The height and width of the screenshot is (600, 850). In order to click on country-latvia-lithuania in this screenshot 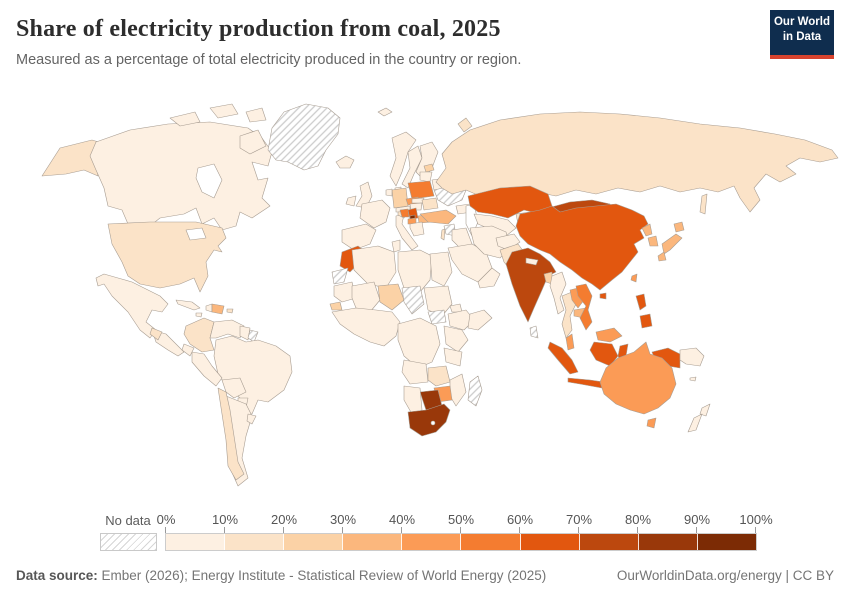, I will do `click(426, 177)`.